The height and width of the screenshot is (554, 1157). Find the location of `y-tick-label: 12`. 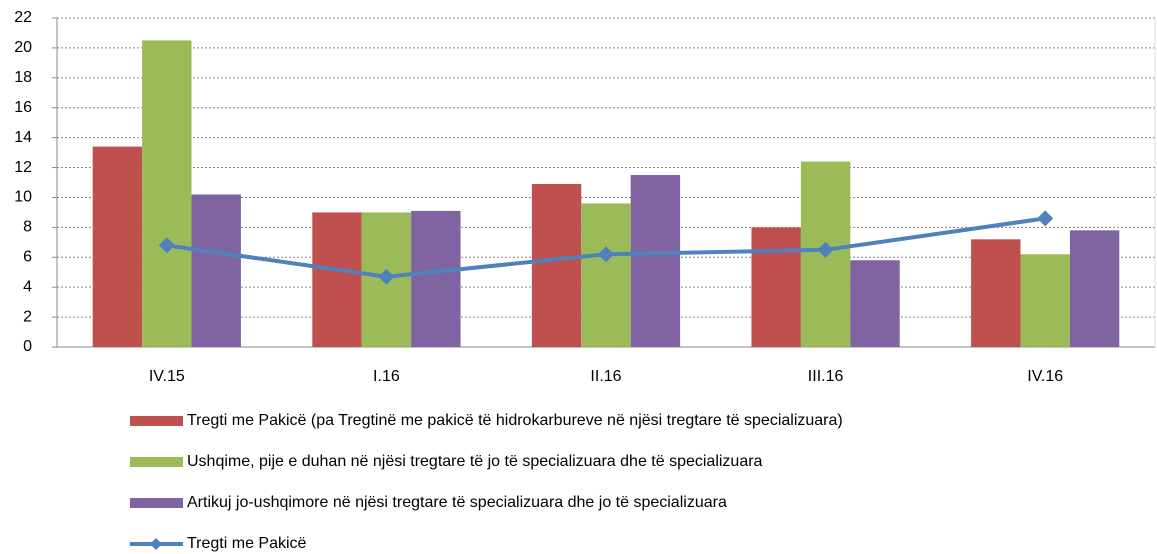

y-tick-label: 12 is located at coordinates (23, 167).